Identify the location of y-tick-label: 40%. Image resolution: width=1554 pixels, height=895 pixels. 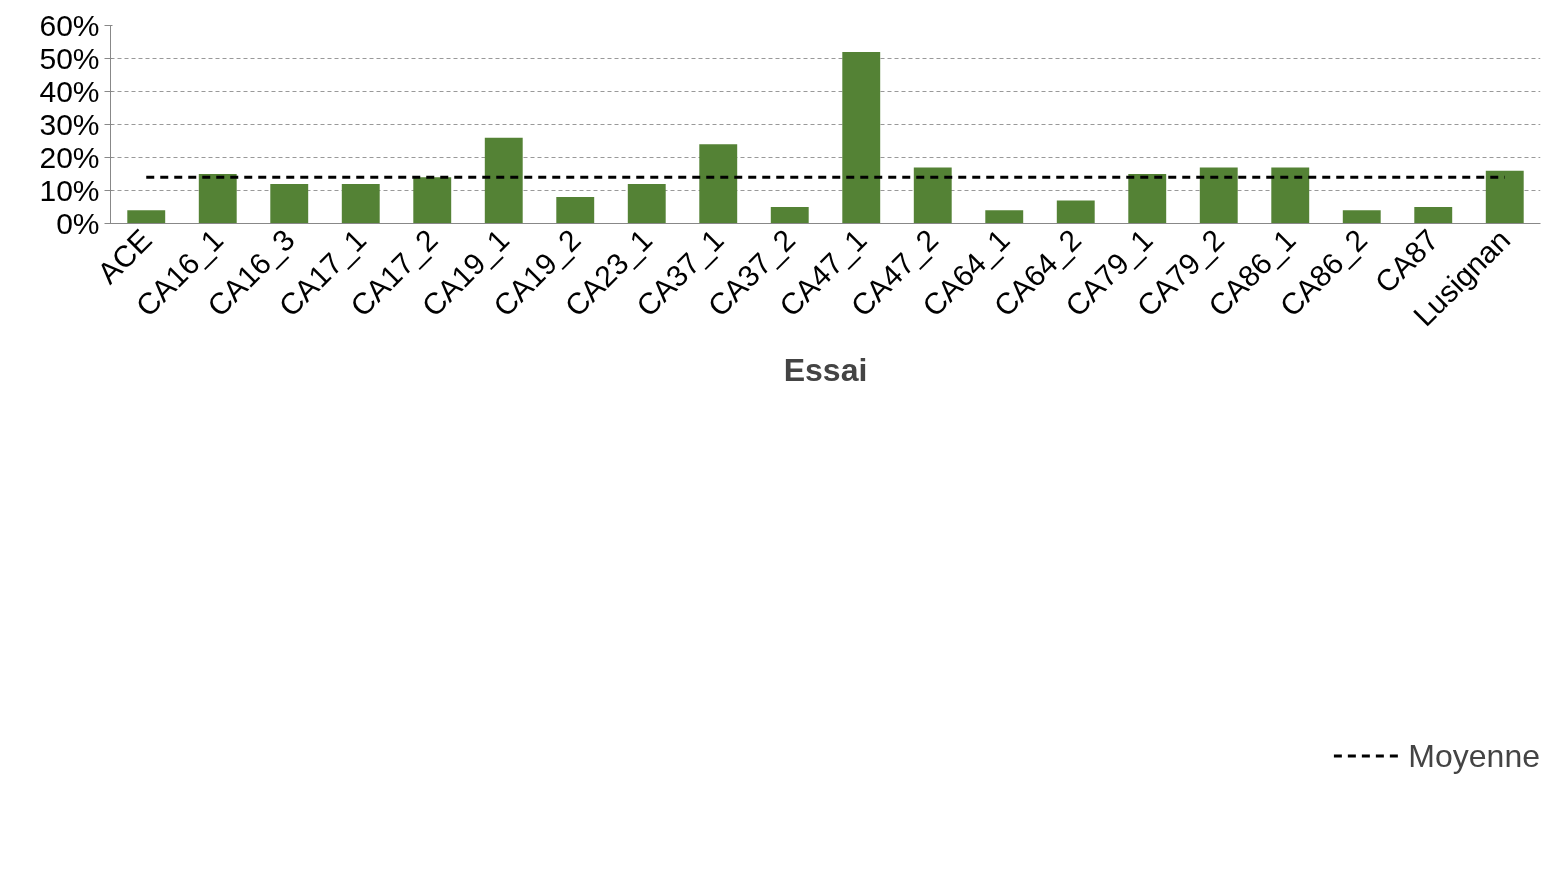
(69, 91).